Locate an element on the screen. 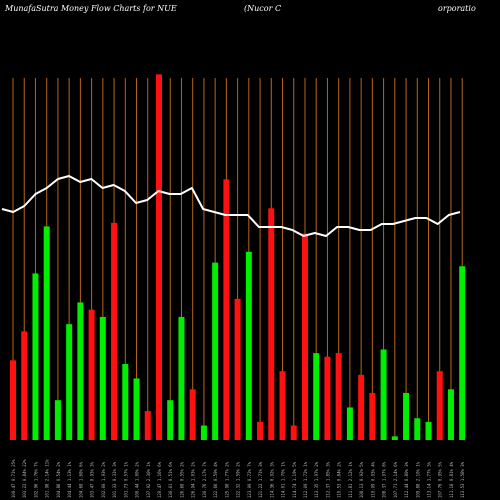  x-tick-label: 109.88 2.10% 1% is located at coordinates (417, 479).